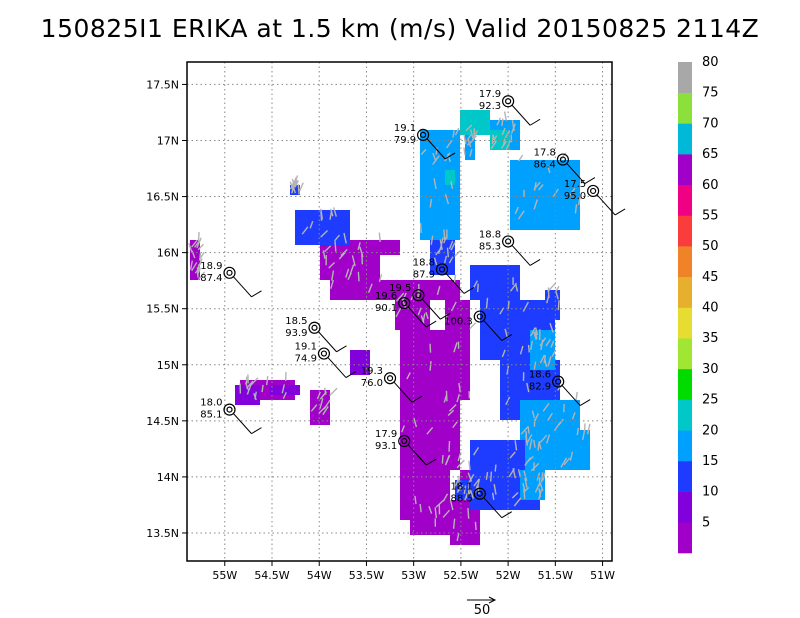 Image resolution: width=800 pixels, height=618 pixels. I want to click on x-tick-label: 54W, so click(319, 575).